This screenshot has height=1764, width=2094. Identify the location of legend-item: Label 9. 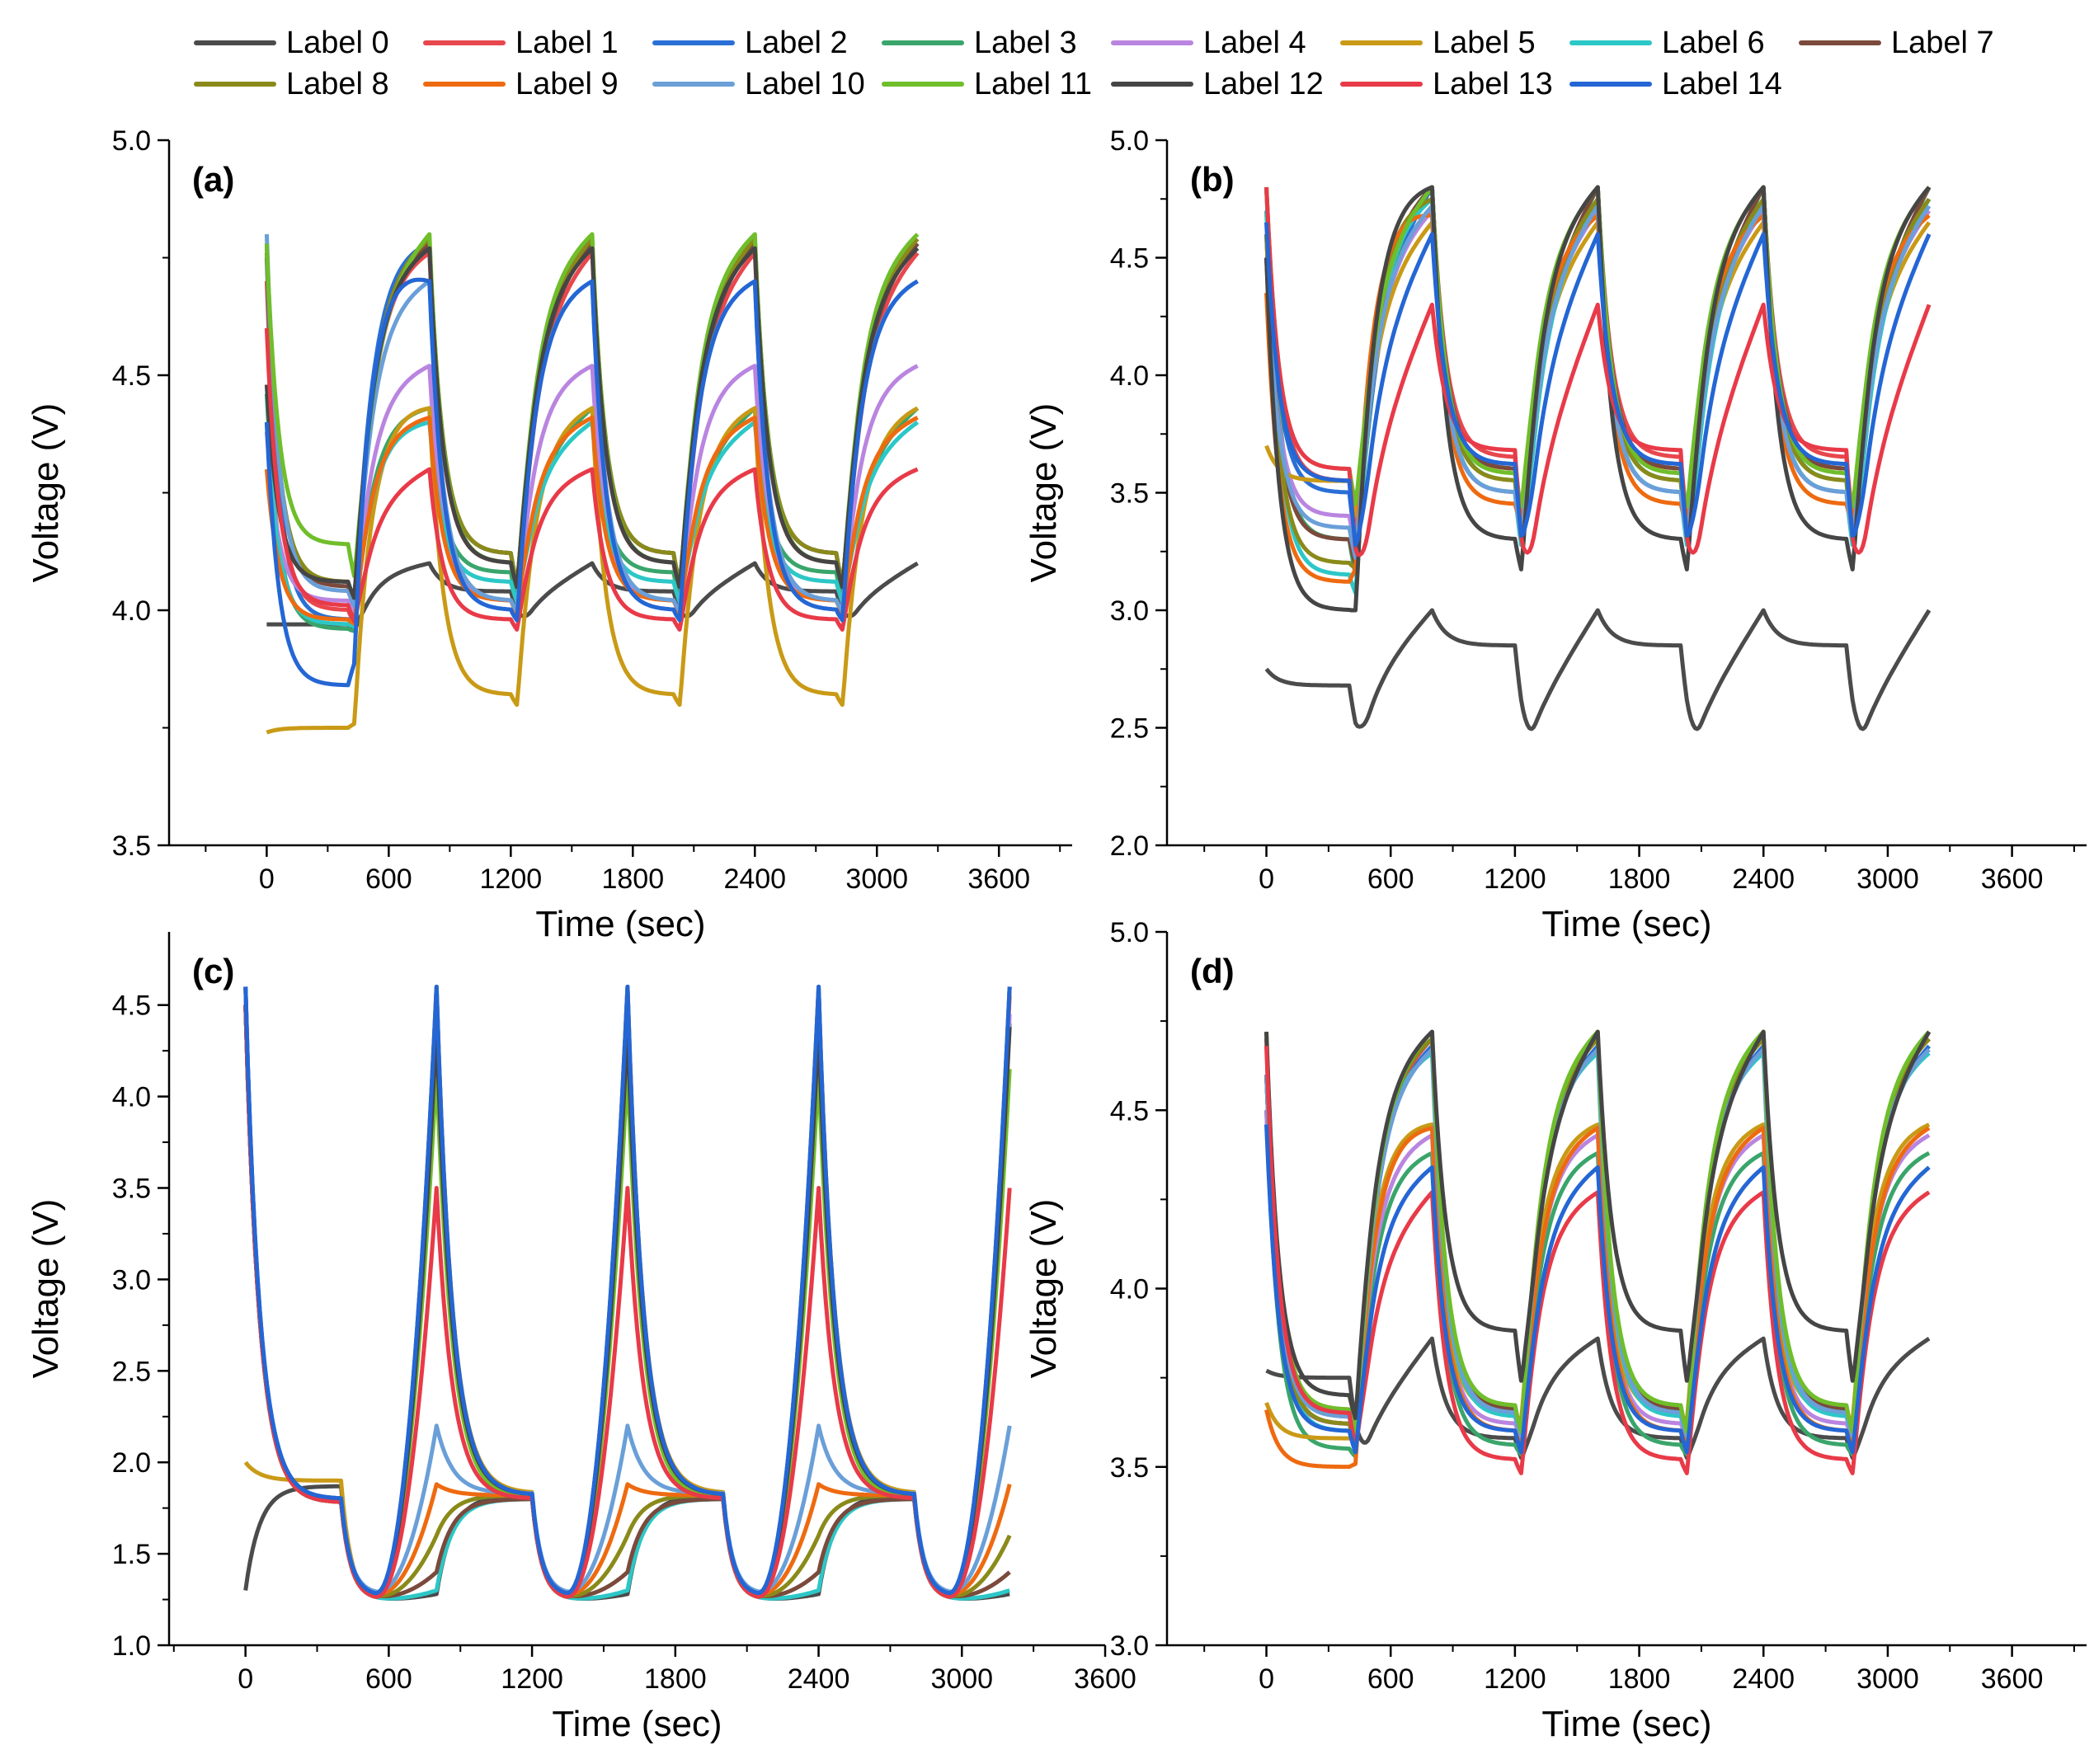
(521, 84).